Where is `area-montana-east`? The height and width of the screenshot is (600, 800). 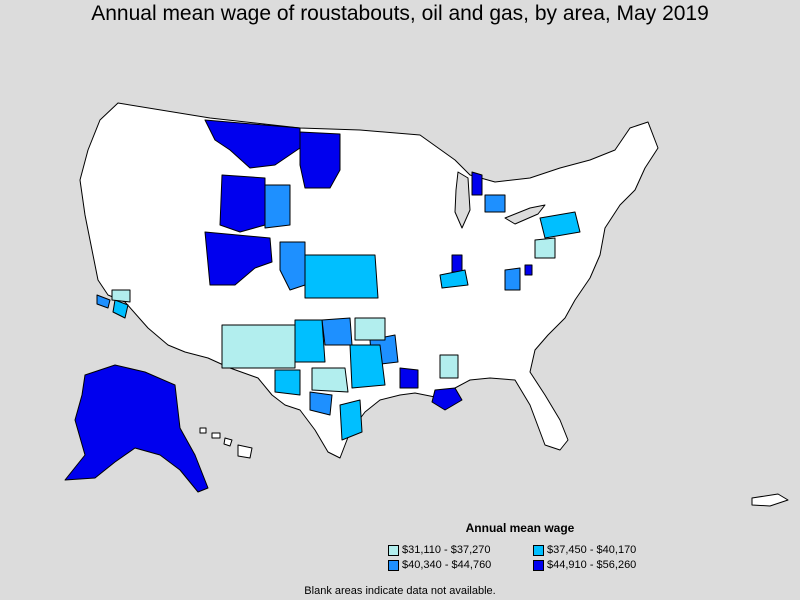
area-montana-east is located at coordinates (252, 144).